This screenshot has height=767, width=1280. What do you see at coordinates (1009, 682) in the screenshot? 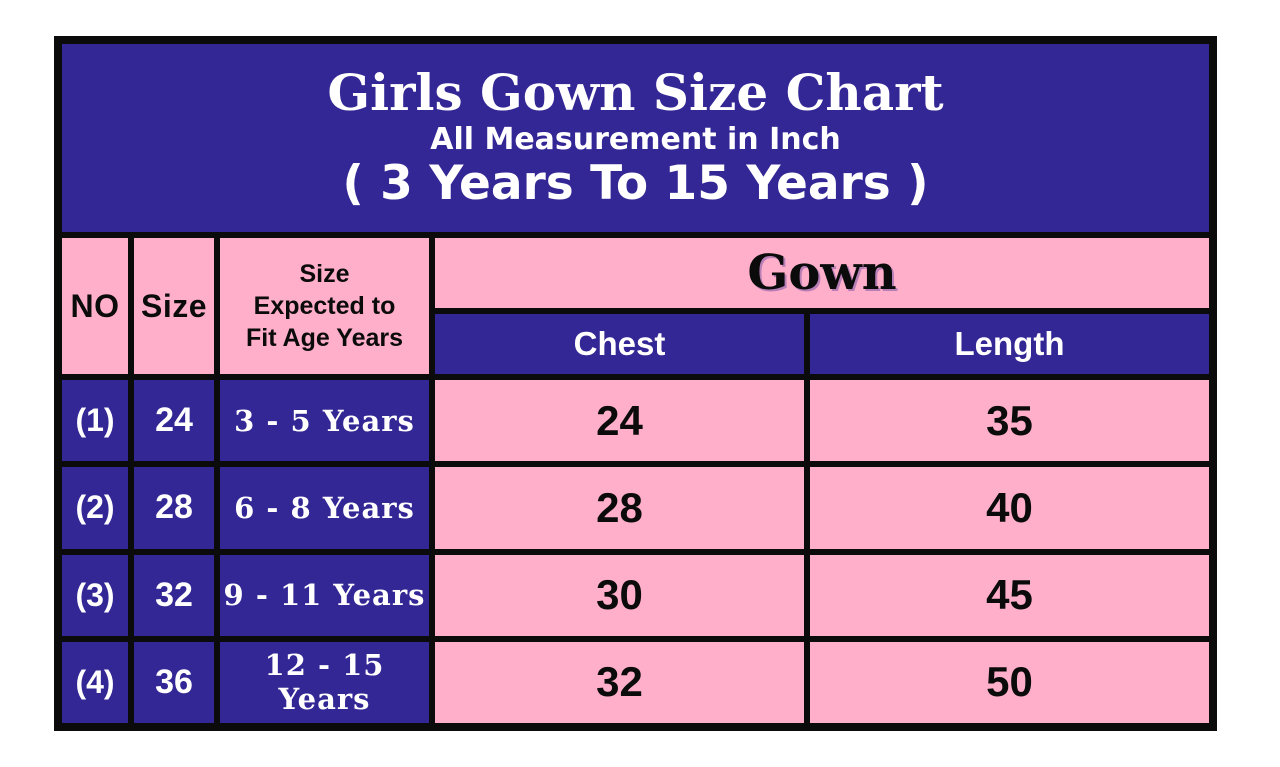
I see `row-4-length: 50` at bounding box center [1009, 682].